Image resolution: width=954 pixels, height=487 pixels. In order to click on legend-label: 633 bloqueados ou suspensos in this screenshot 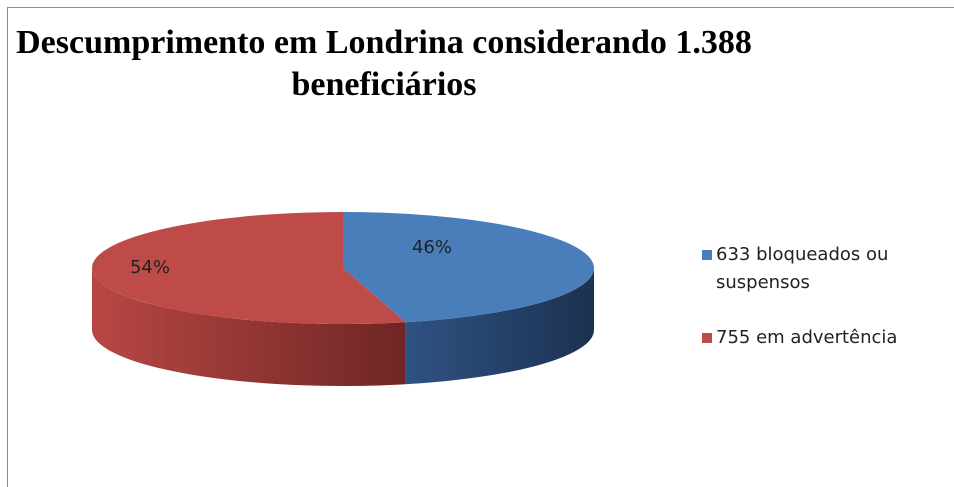, I will do `click(802, 268)`.